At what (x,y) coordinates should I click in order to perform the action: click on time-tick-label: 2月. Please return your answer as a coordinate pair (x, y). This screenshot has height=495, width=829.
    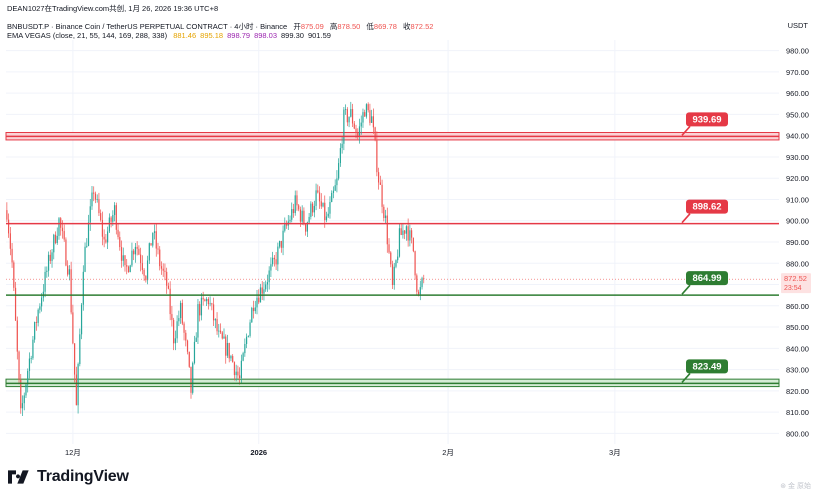
    Looking at the image, I should click on (448, 452).